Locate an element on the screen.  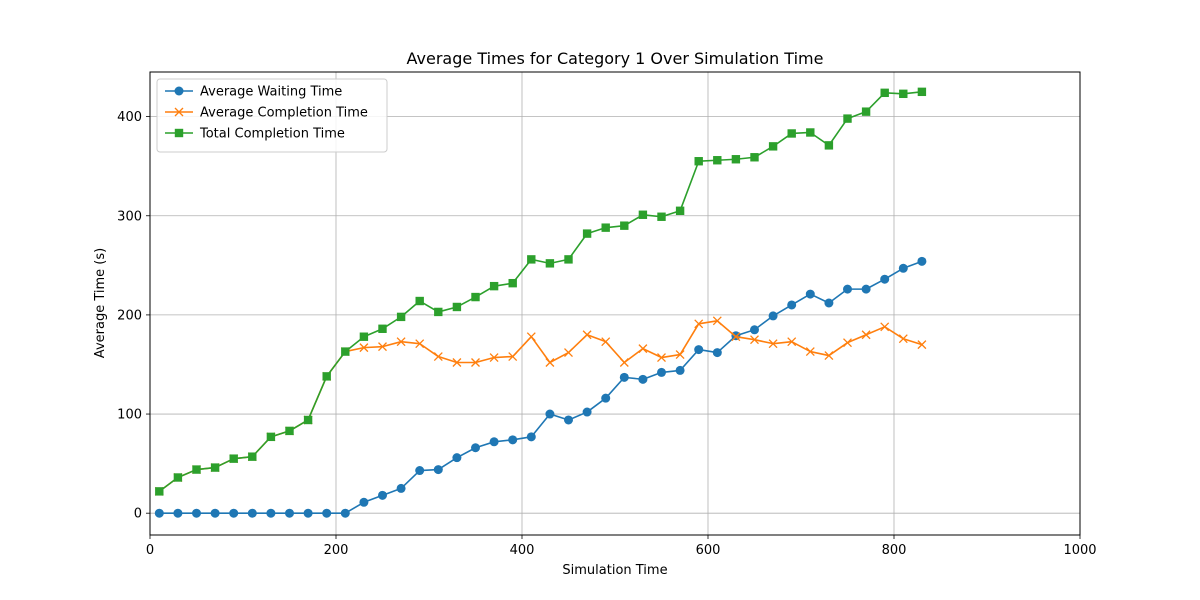
y-axis-label: Average Time (s) is located at coordinates (100, 303).